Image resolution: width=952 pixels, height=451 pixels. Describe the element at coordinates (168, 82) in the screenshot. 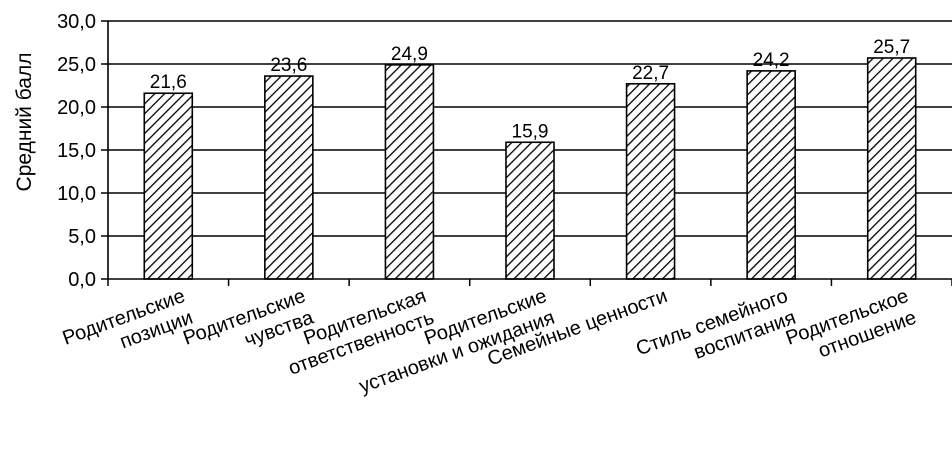

I see `value-label: 21,6` at that location.